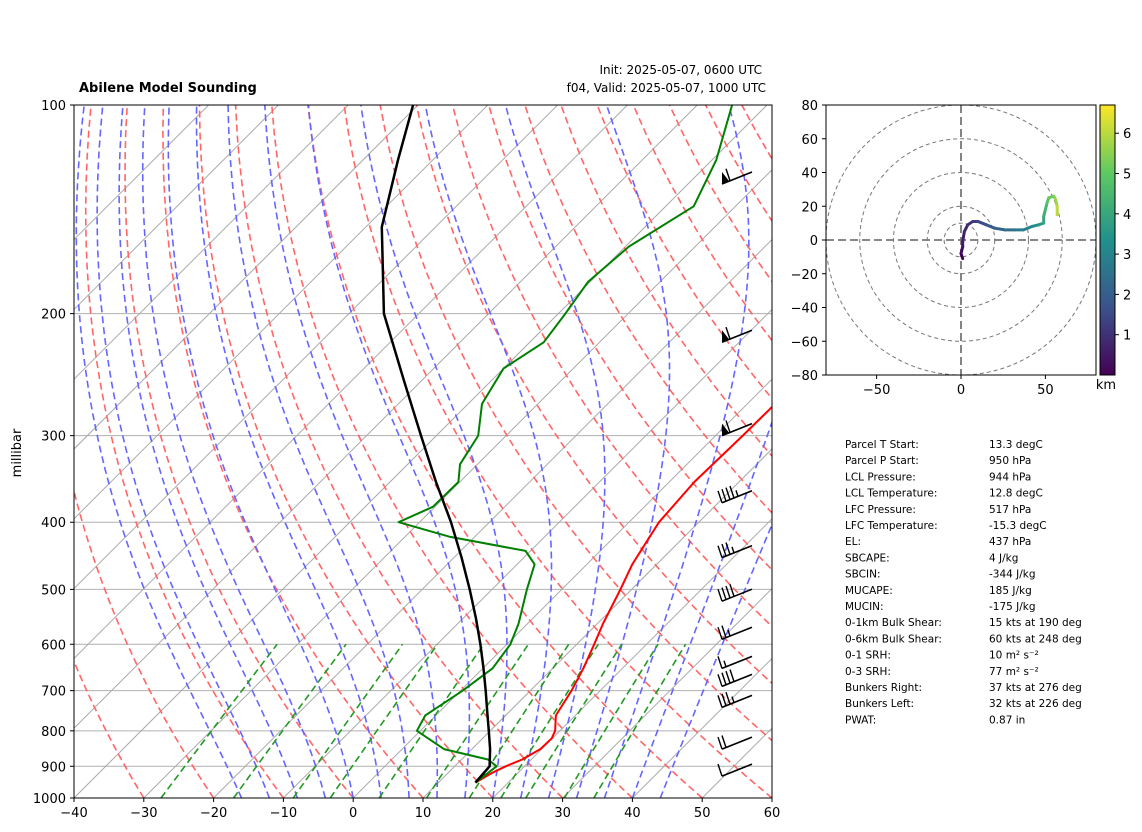  I want to click on y-tick-label: 700, so click(53, 692).